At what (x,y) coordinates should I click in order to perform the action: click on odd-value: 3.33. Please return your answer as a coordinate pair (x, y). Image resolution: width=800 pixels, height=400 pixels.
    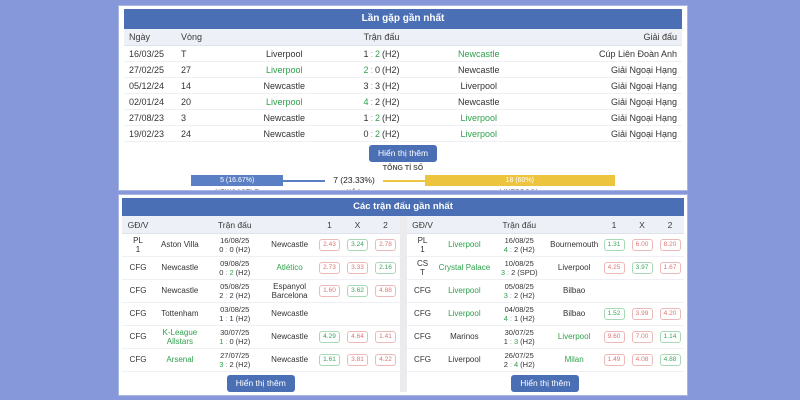
    Looking at the image, I should click on (357, 268).